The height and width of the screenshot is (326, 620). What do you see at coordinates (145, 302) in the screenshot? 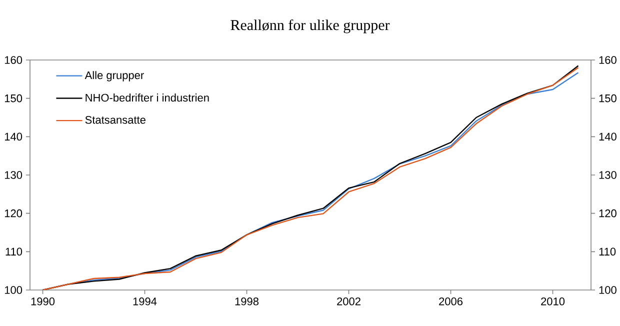
I see `x-tick-label: 1994` at bounding box center [145, 302].